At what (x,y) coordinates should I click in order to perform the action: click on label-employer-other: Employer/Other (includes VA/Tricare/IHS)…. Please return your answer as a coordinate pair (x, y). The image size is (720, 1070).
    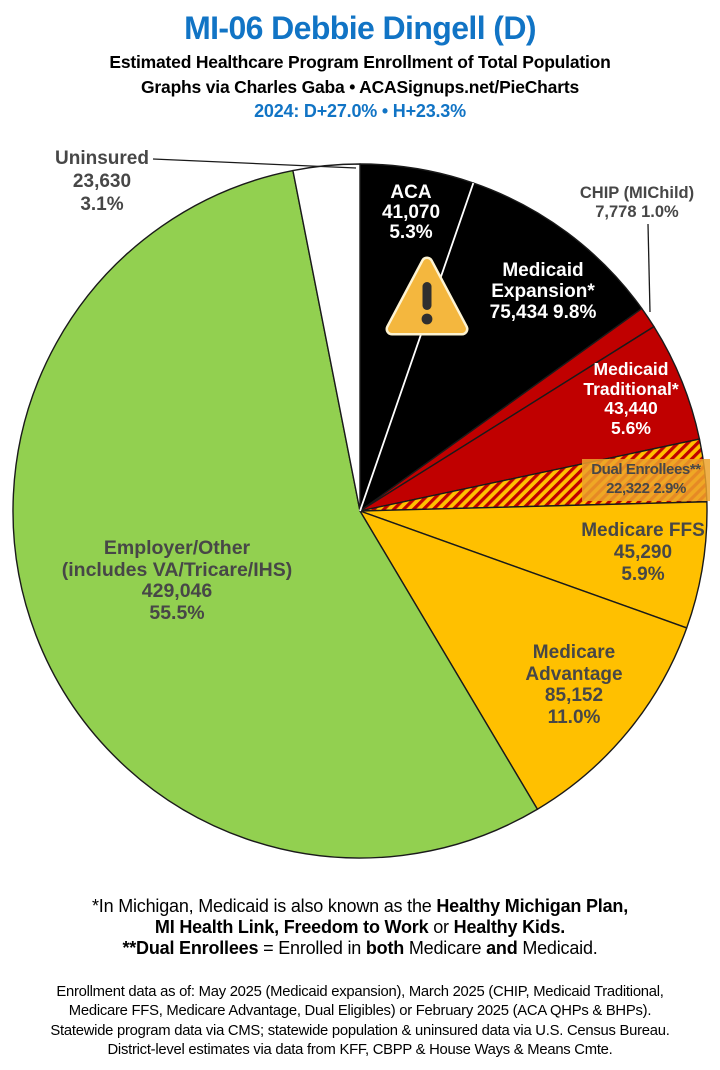
    Looking at the image, I should click on (177, 580).